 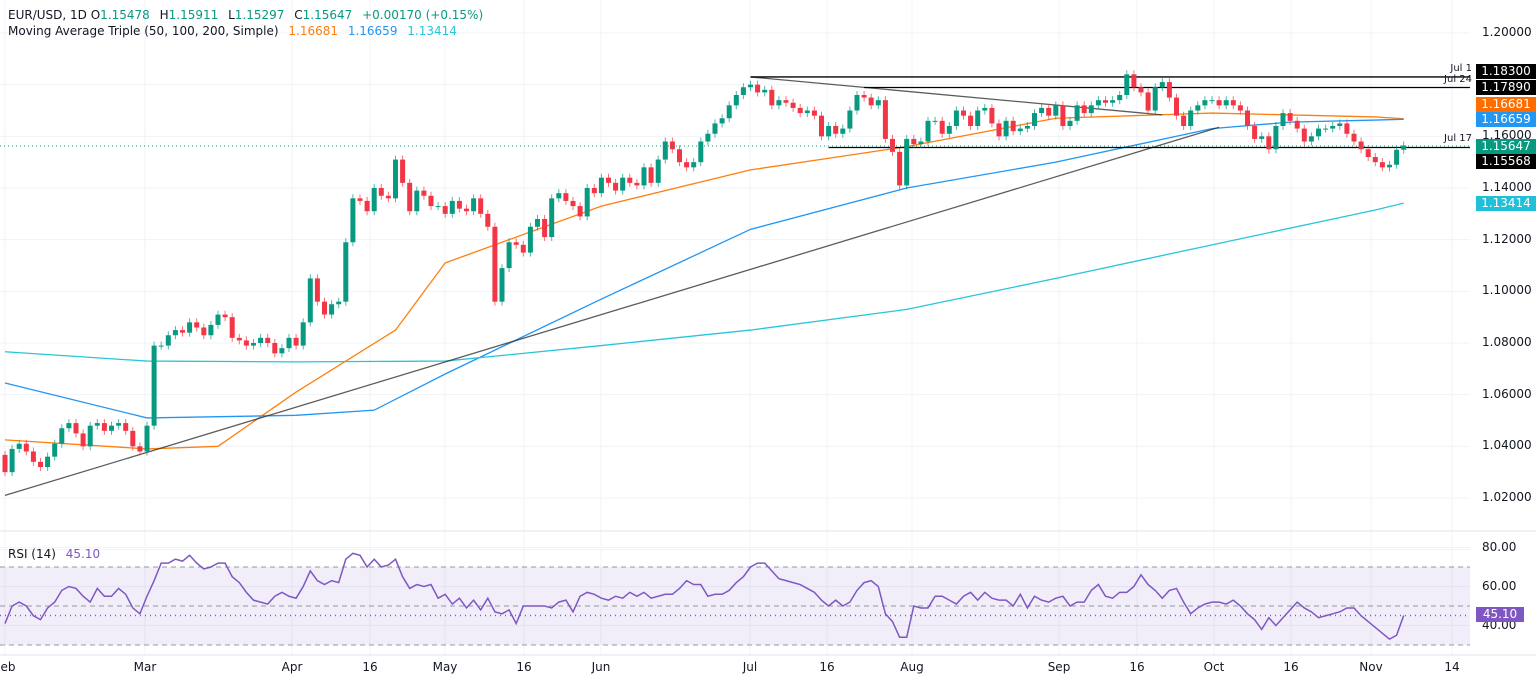 What do you see at coordinates (1452, 667) in the screenshot?
I see `time-axis-label: 14` at bounding box center [1452, 667].